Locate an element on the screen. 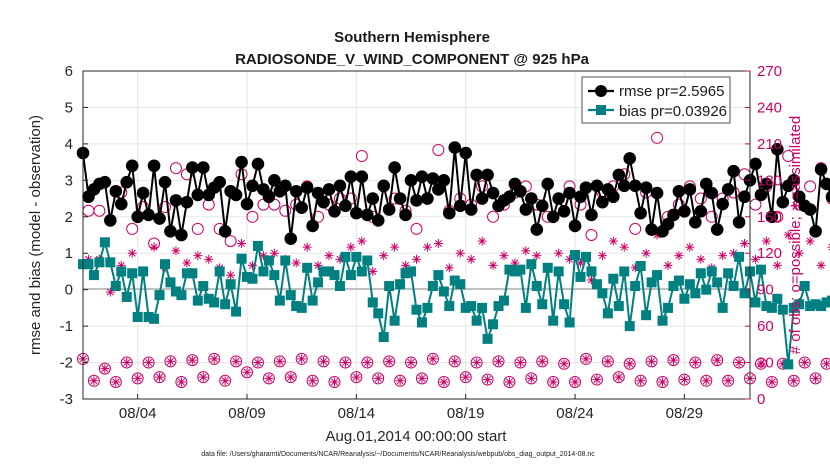 This screenshot has height=470, width=830. chart-title-line1: Southern Hemisphere is located at coordinates (412, 37).